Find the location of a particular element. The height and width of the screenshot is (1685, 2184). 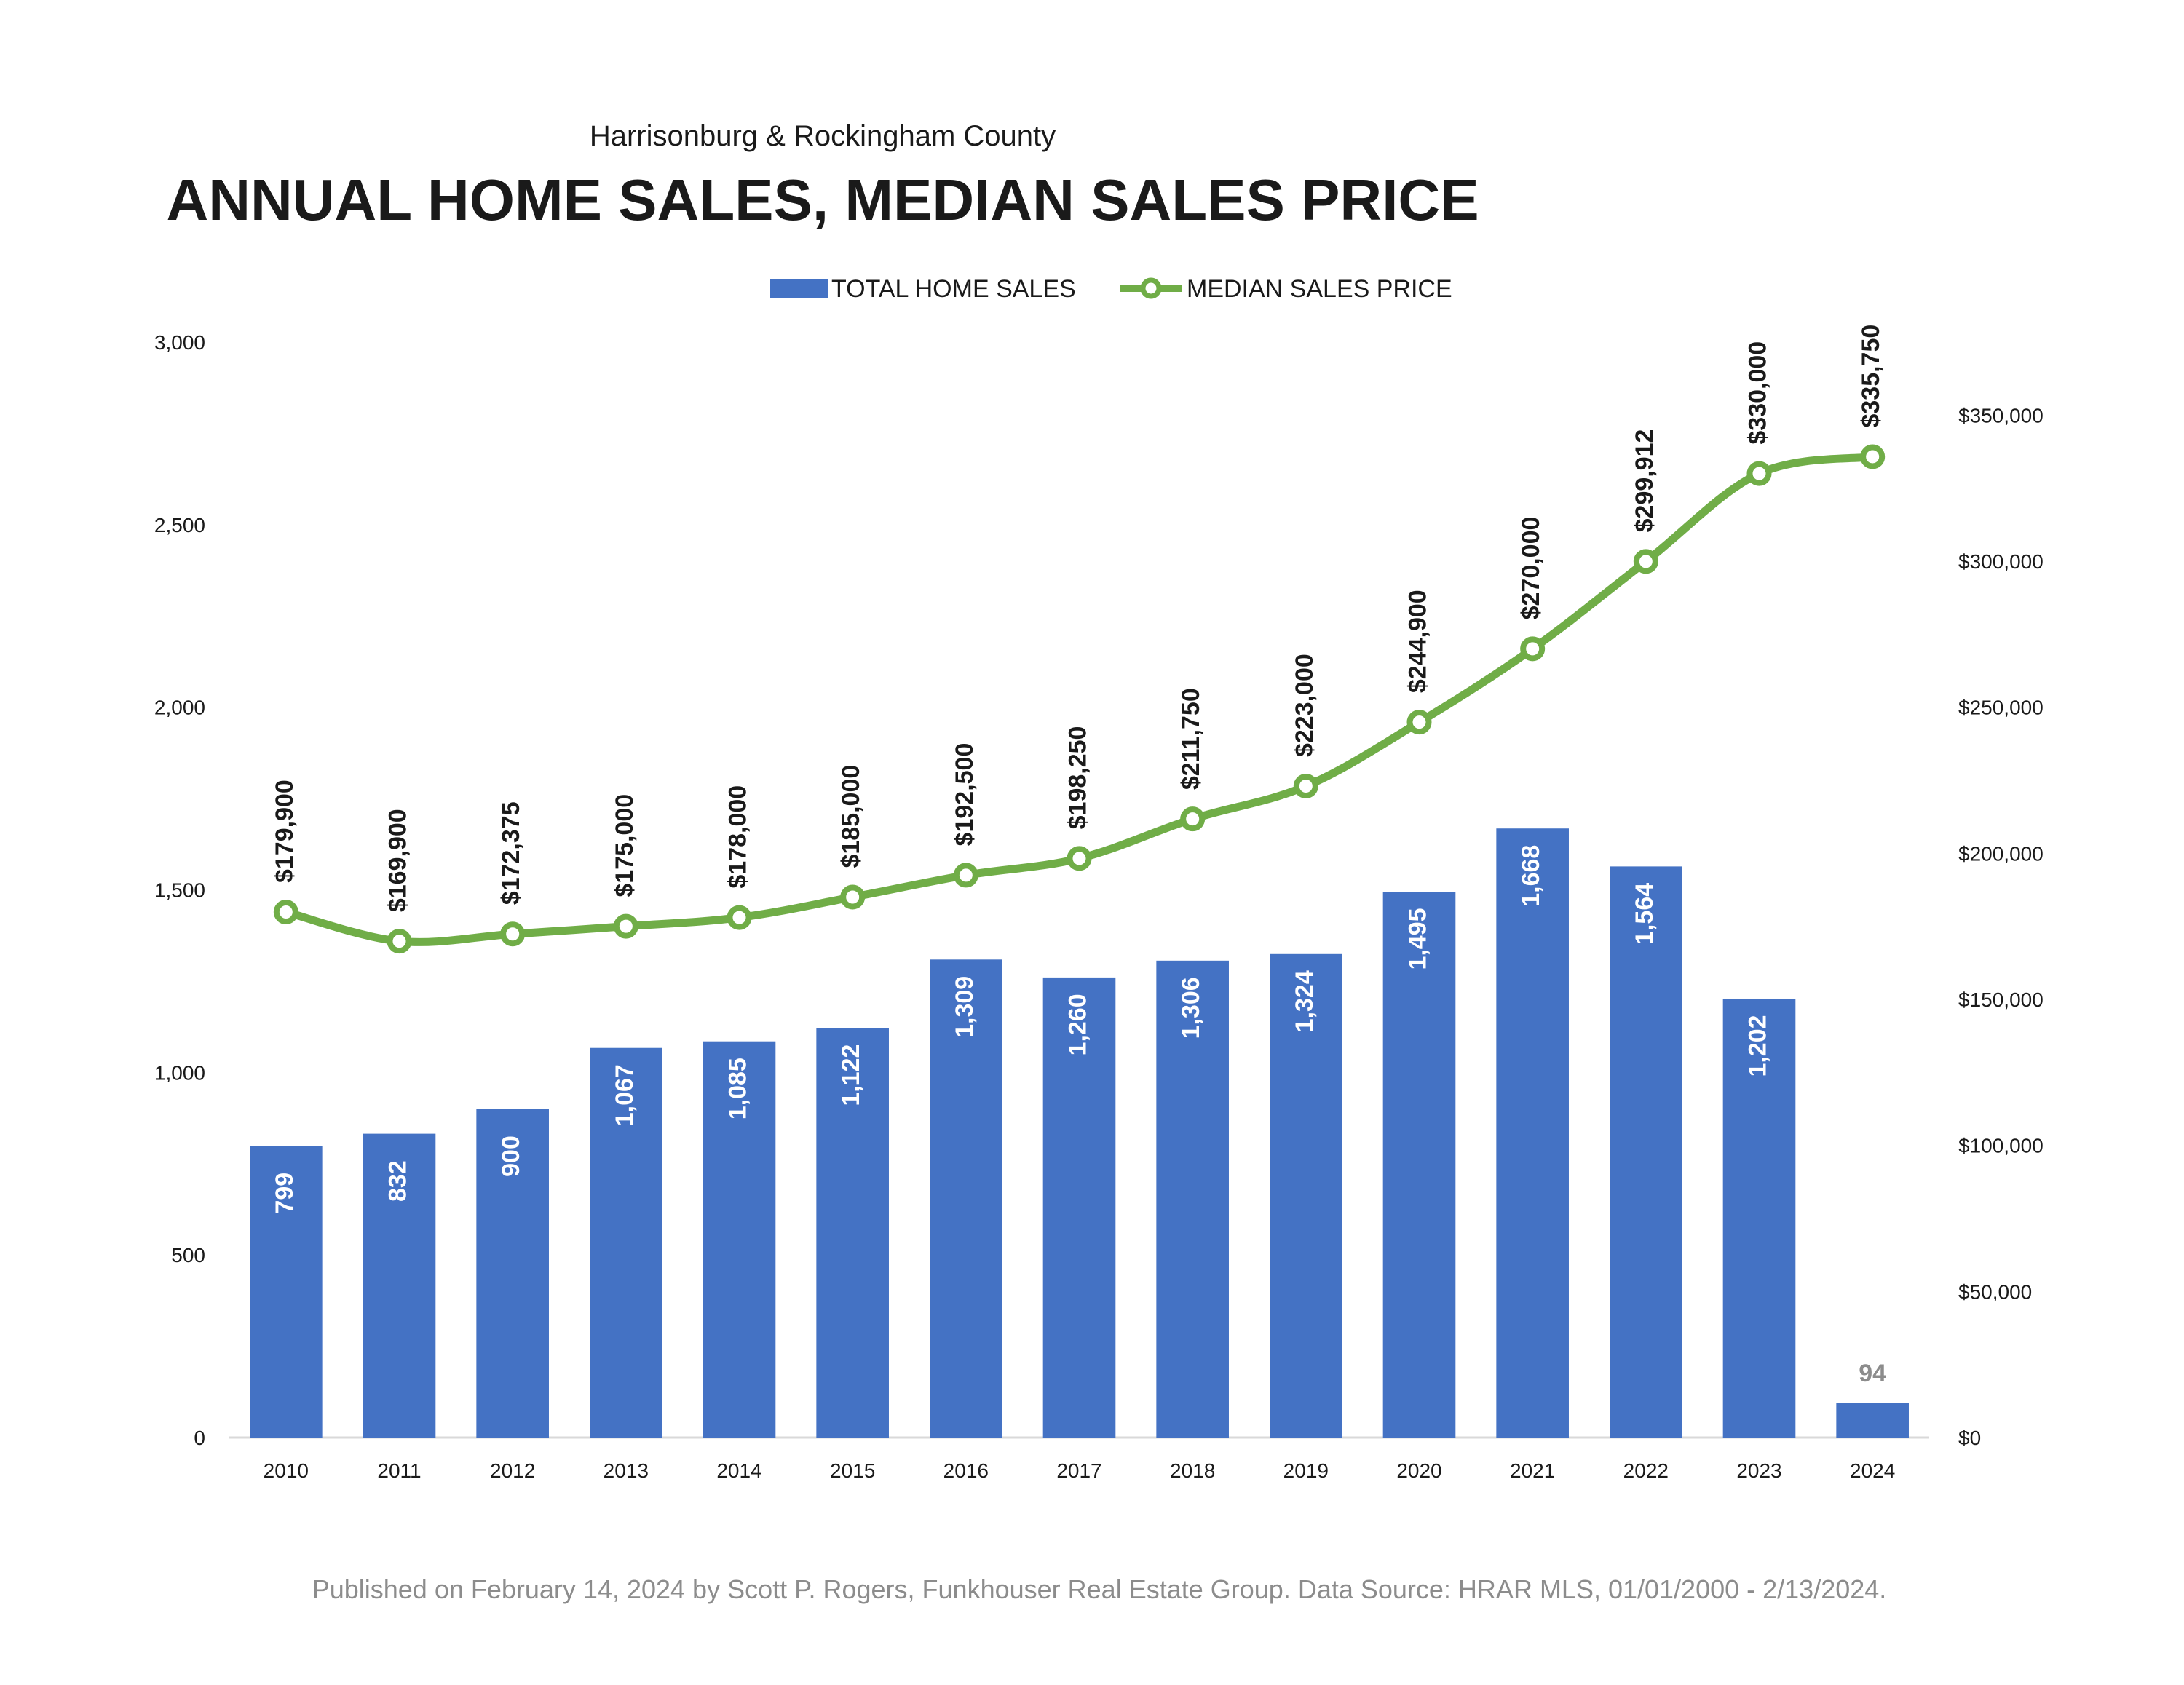

right-tick-label: $300,000 is located at coordinates (2000, 561).